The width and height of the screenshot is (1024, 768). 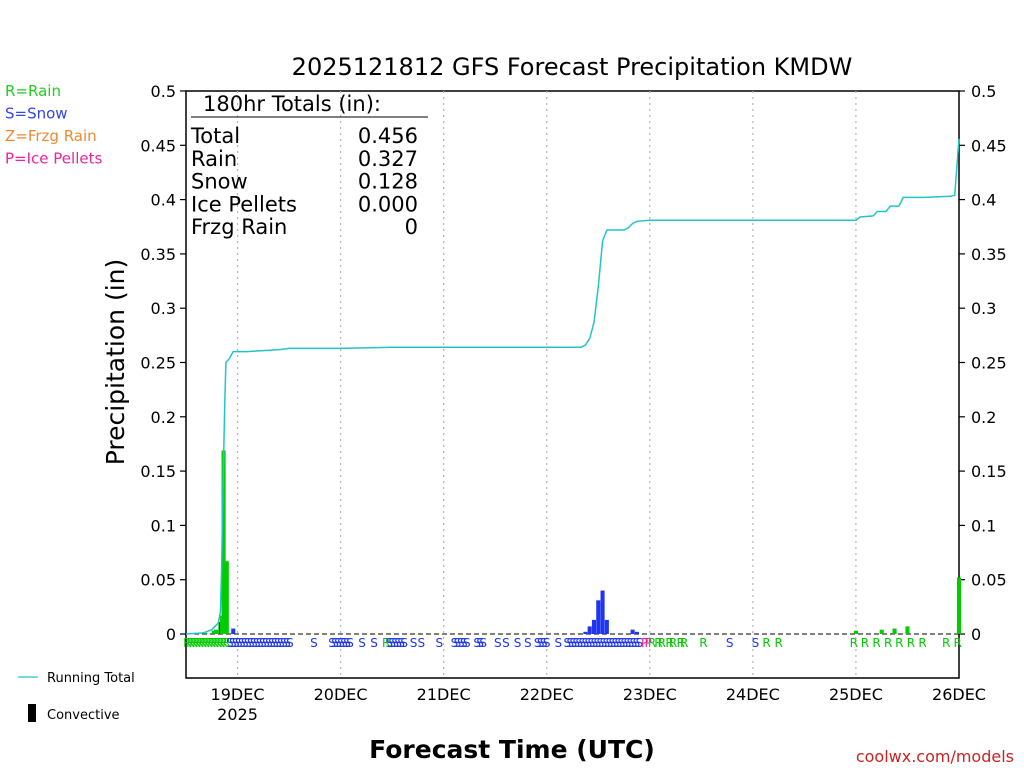 I want to click on x-tick-label: 26DEC, so click(x=959, y=694).